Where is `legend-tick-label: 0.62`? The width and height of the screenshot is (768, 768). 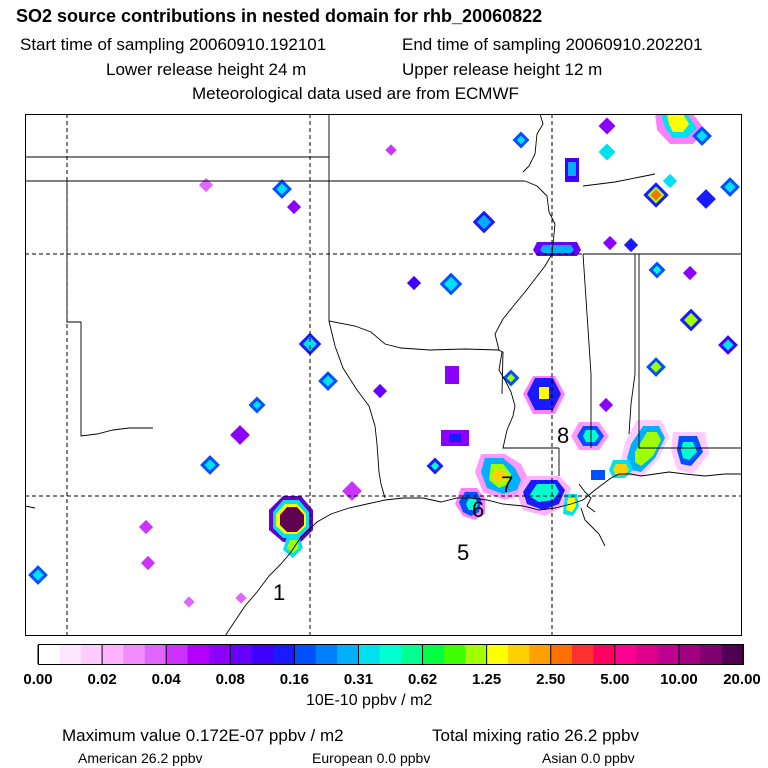
legend-tick-label: 0.62 is located at coordinates (422, 679).